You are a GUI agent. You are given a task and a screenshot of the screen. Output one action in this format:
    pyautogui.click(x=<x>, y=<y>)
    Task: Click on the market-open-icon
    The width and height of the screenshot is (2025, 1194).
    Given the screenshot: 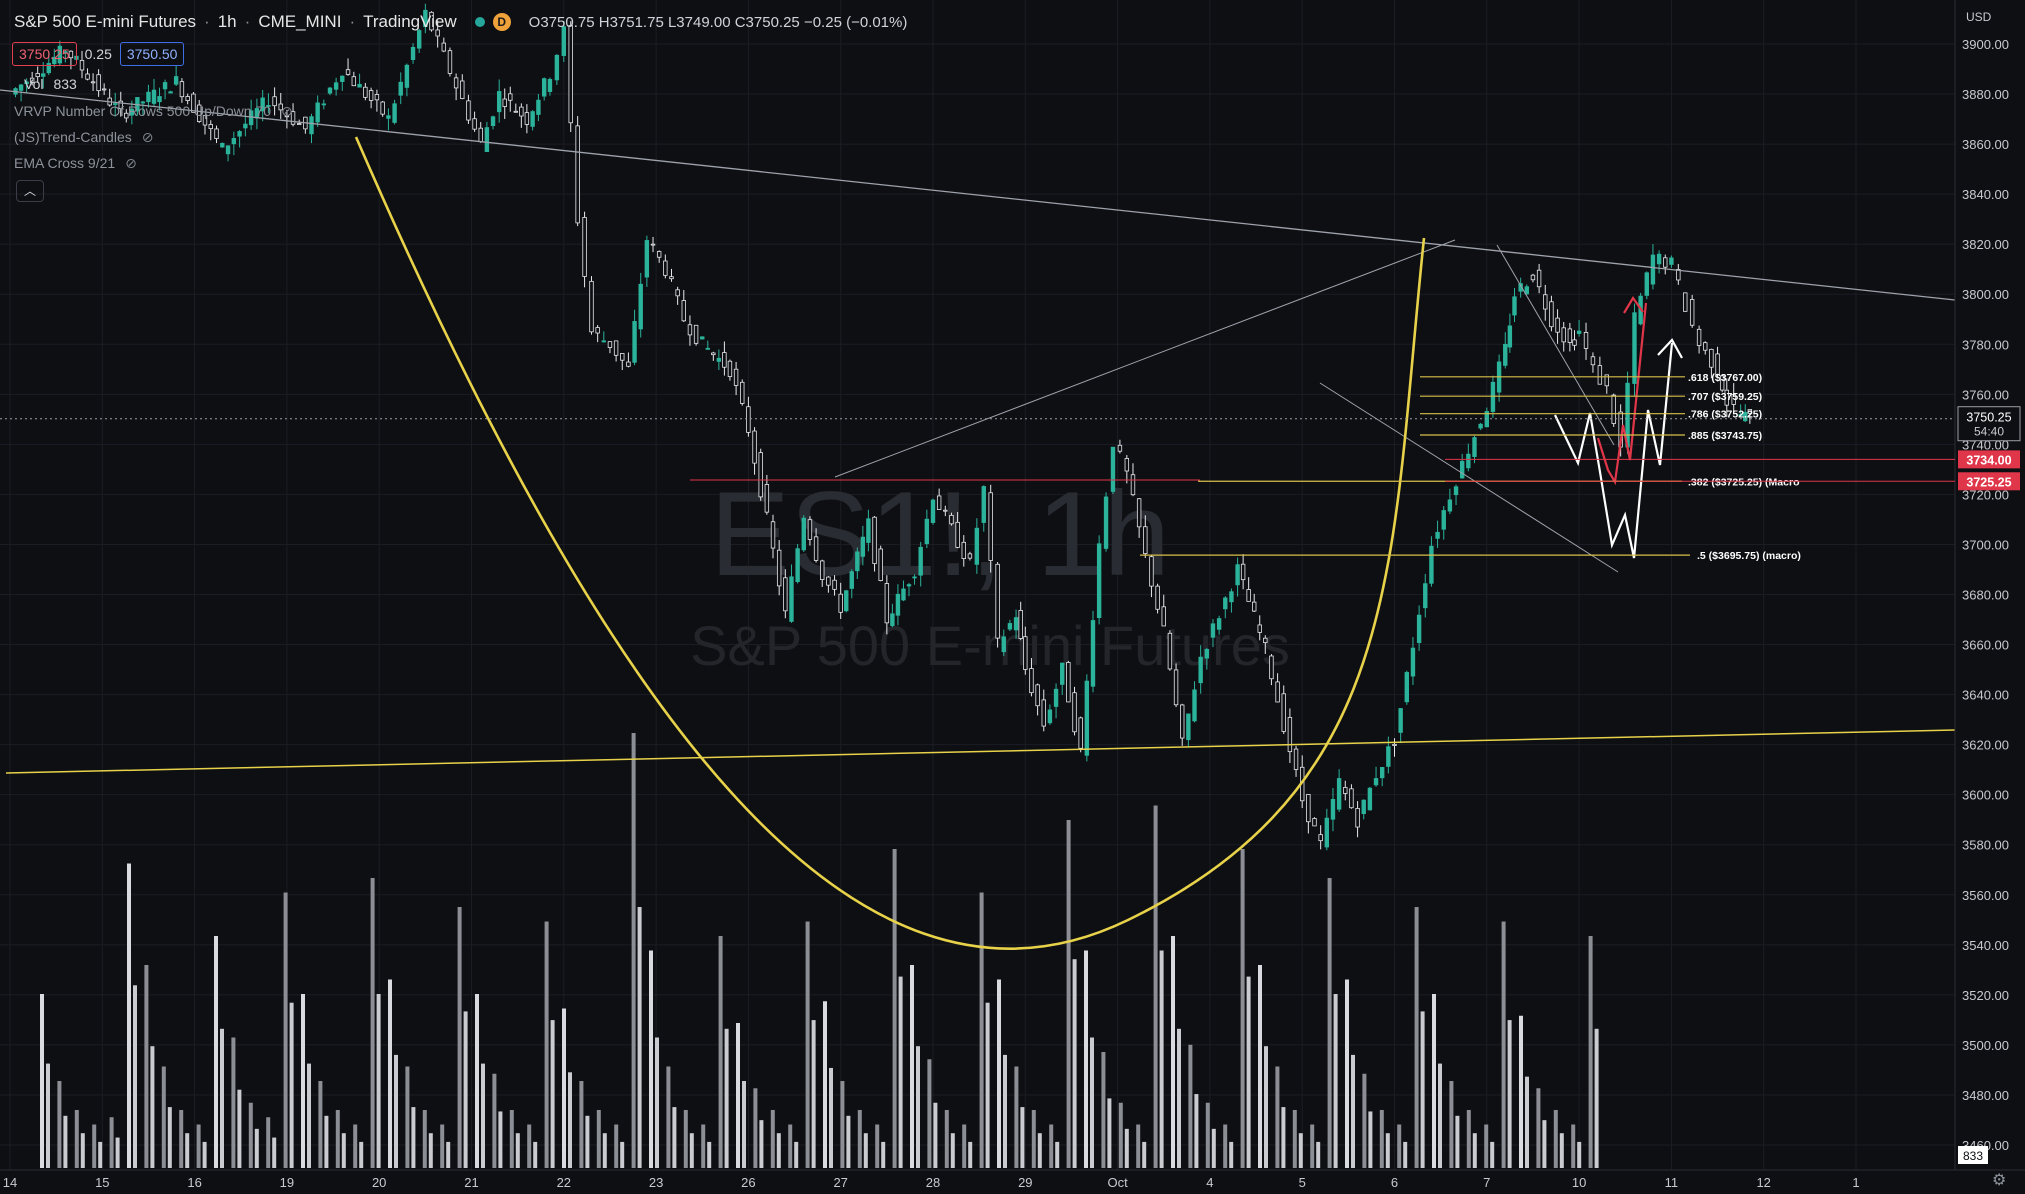 What is the action you would take?
    pyautogui.click(x=479, y=22)
    